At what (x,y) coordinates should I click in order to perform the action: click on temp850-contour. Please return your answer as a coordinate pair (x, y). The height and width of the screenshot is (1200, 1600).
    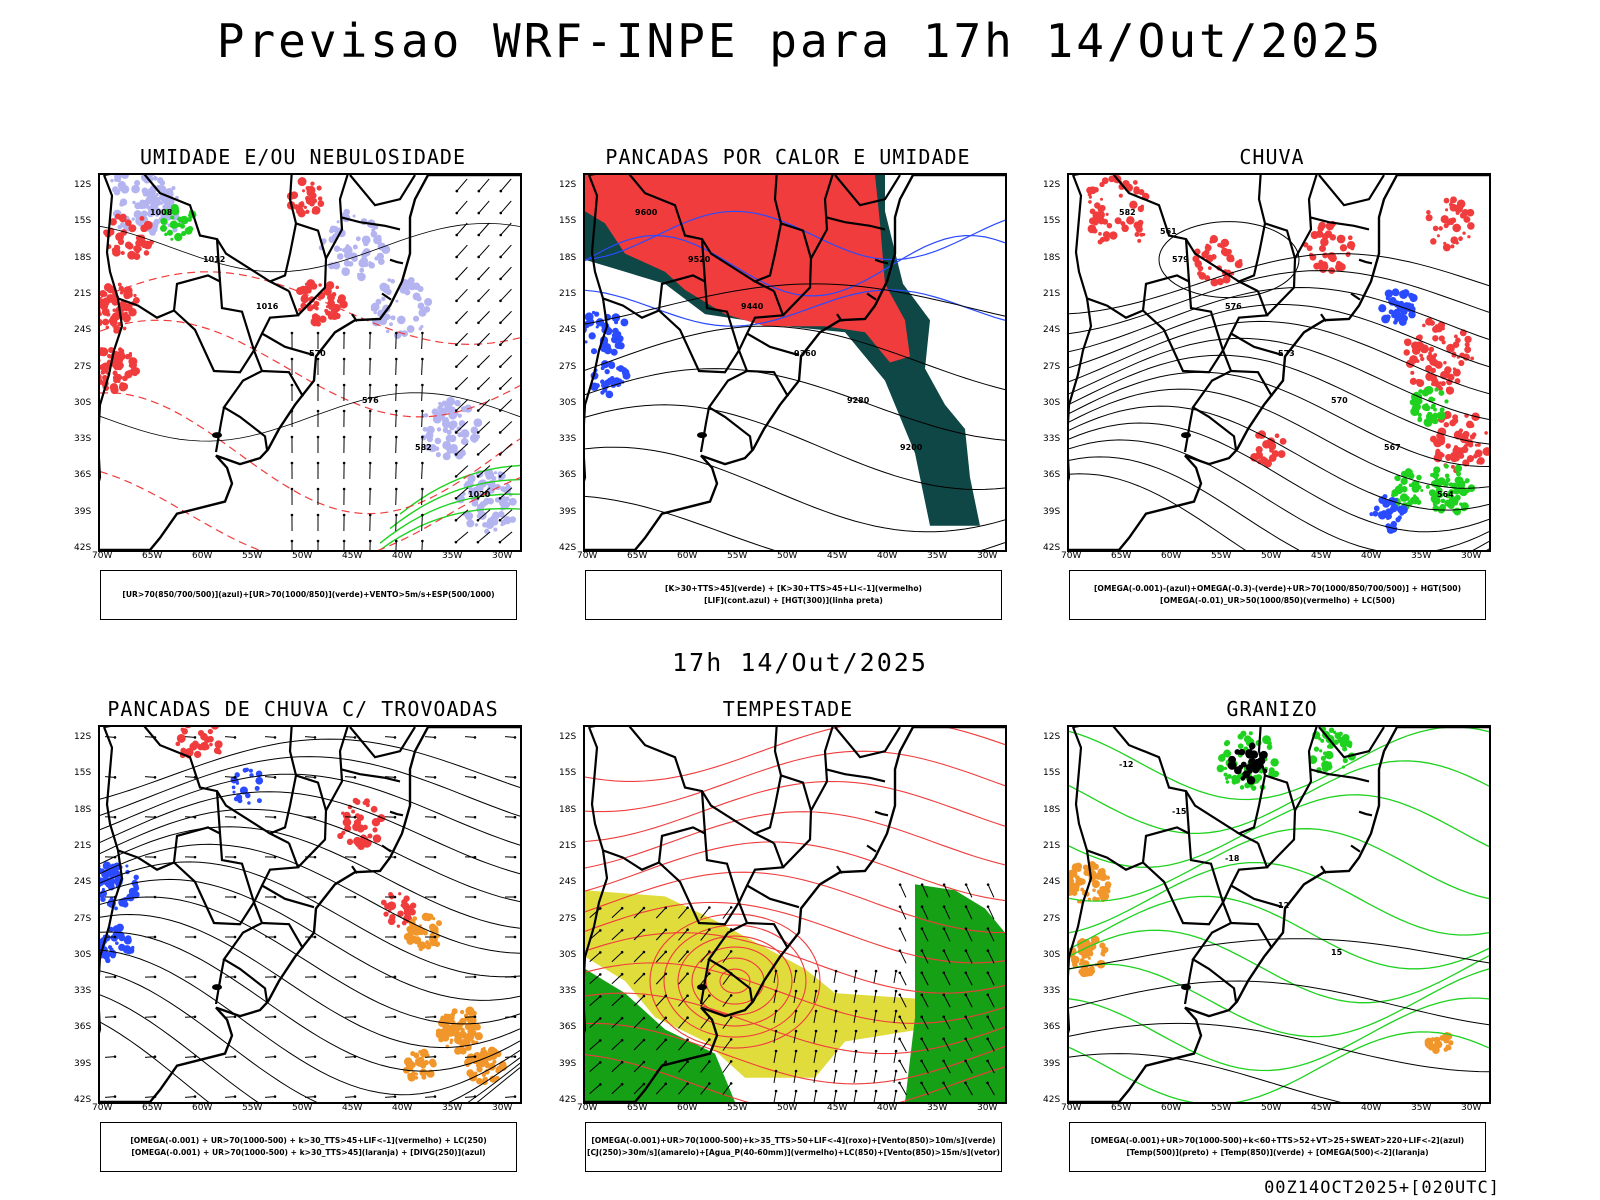
    Looking at the image, I should click on (1279, 898).